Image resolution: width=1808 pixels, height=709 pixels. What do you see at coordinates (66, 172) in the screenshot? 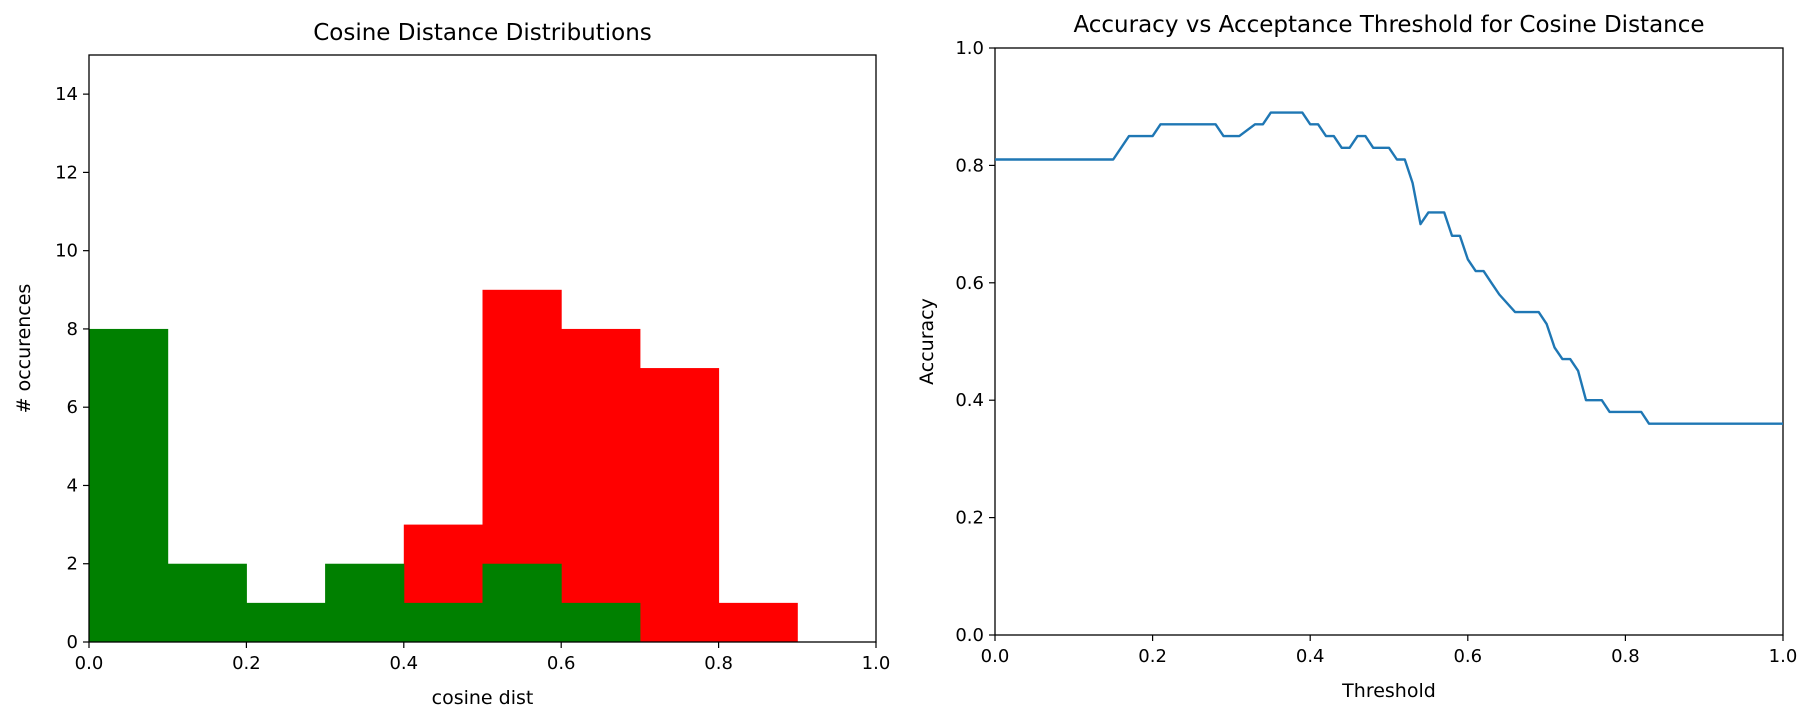
I see `y-tick-label: 12` at bounding box center [66, 172].